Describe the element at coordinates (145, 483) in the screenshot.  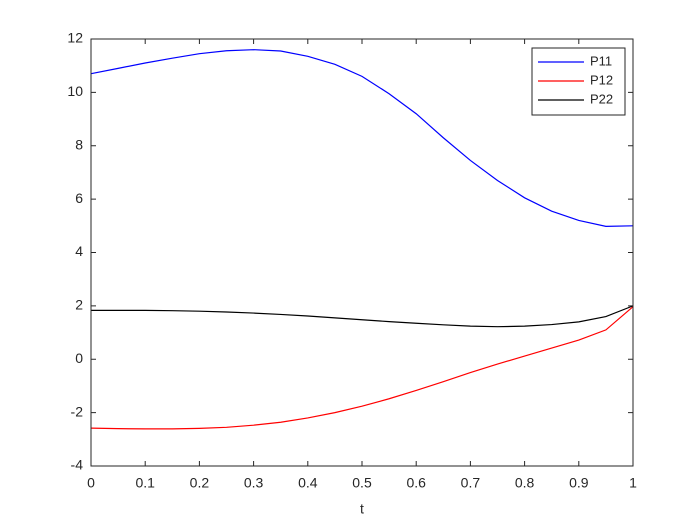
I see `x-tick-label: 0.1` at that location.